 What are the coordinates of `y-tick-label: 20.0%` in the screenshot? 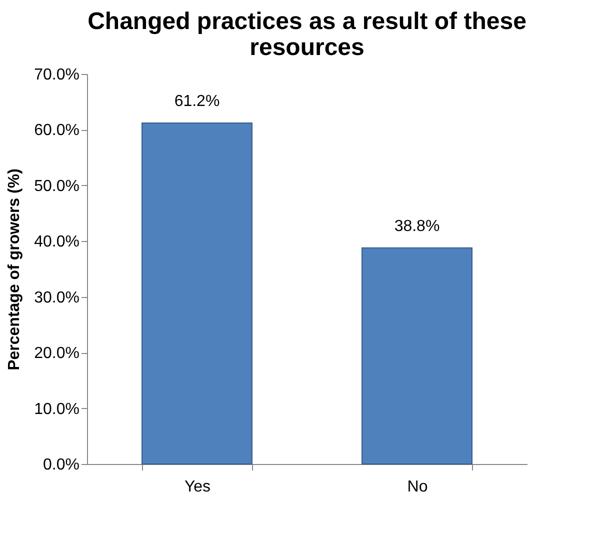 It's located at (57, 353).